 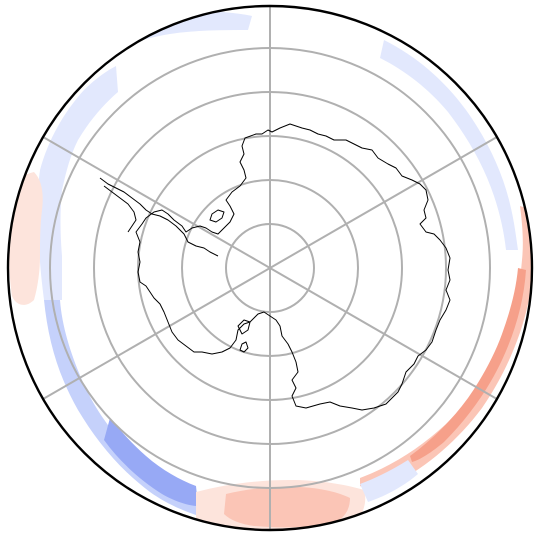 I want to click on western-red-patch, so click(x=26, y=238).